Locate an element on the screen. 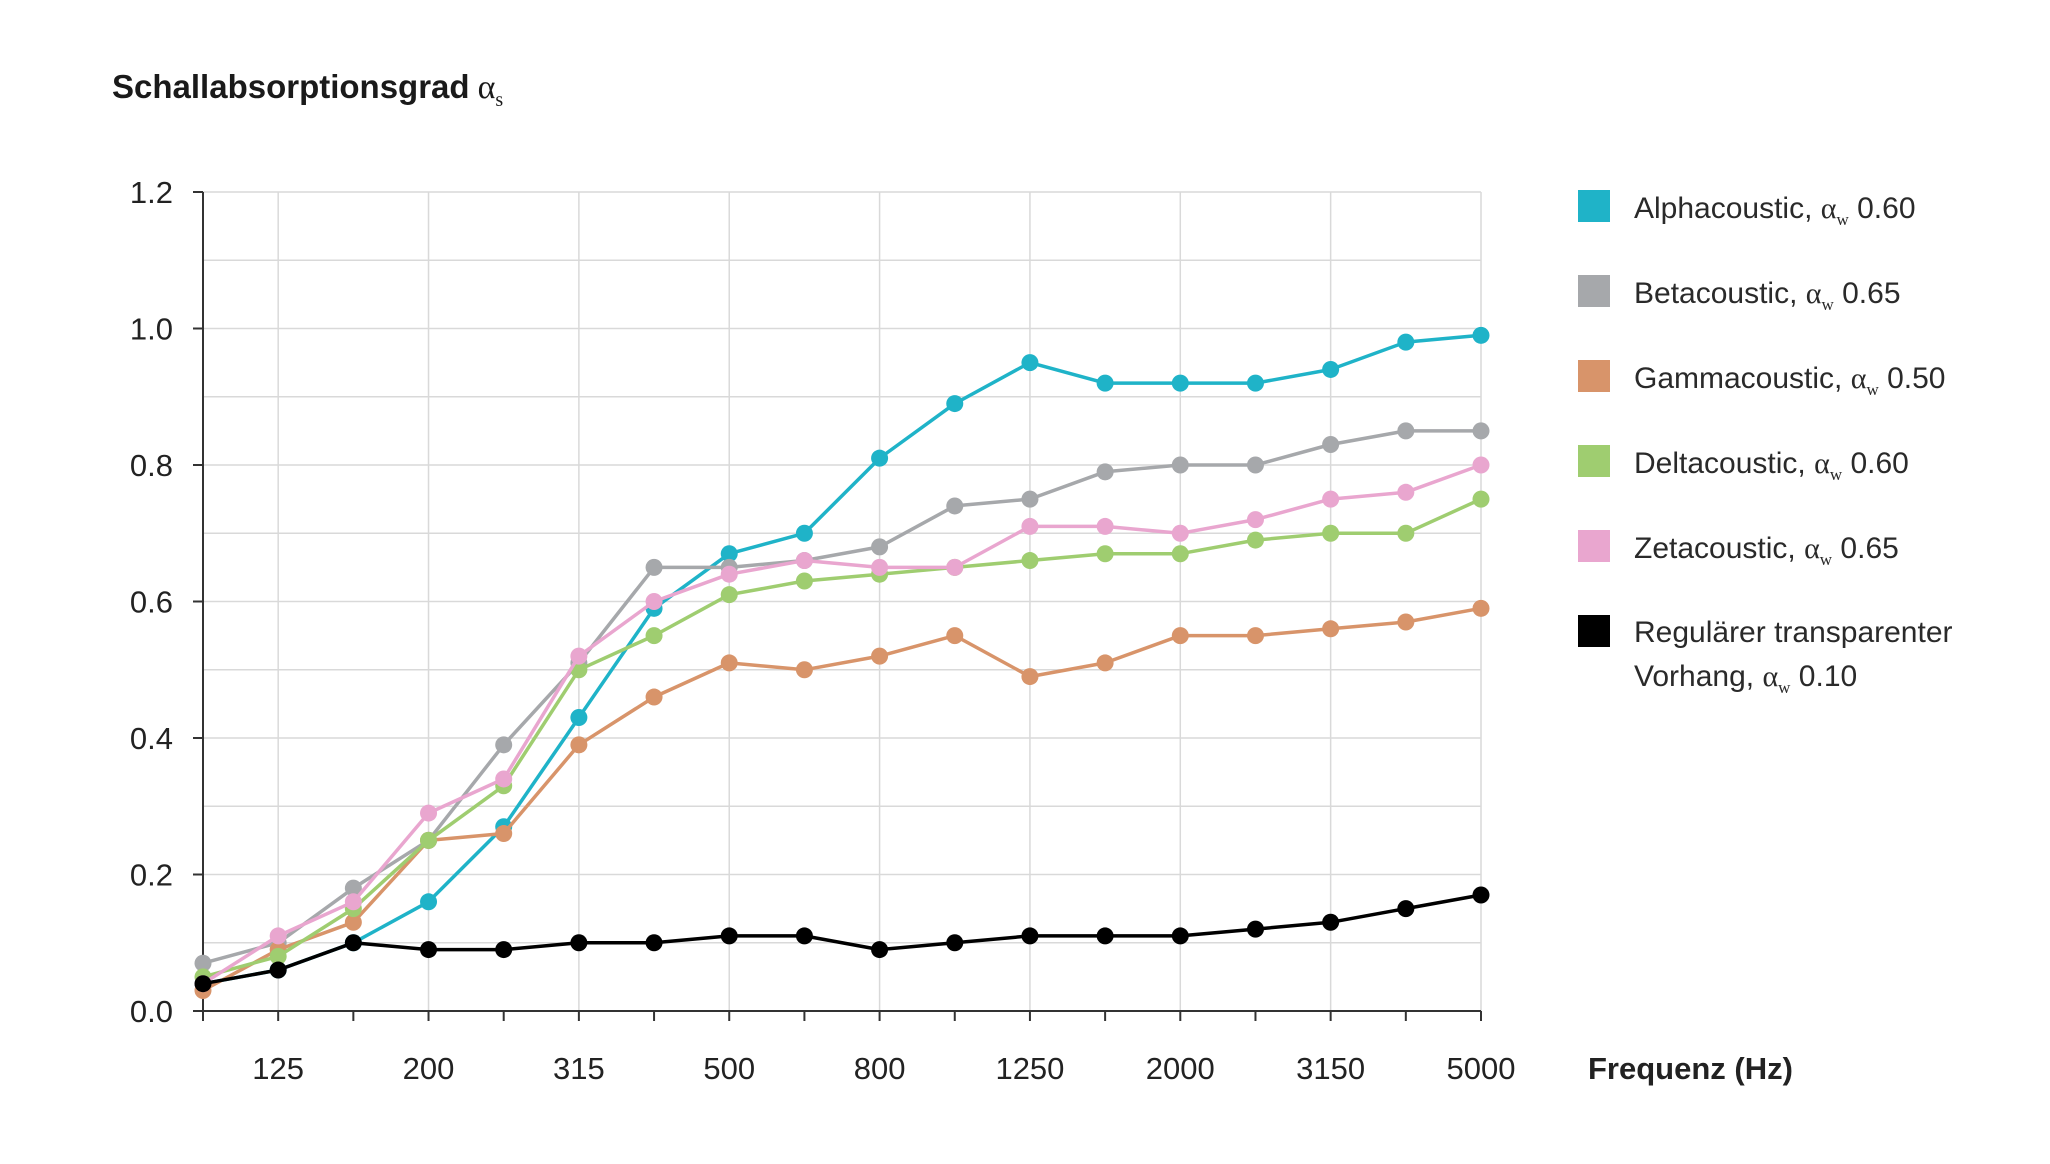 The image size is (2050, 1164). y-tick-label: 0.0 is located at coordinates (151, 1011).